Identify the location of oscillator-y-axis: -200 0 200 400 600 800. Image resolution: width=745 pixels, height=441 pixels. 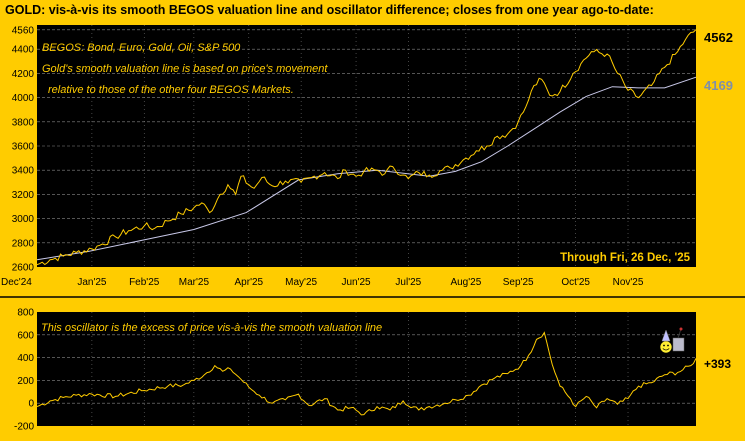
(24, 370).